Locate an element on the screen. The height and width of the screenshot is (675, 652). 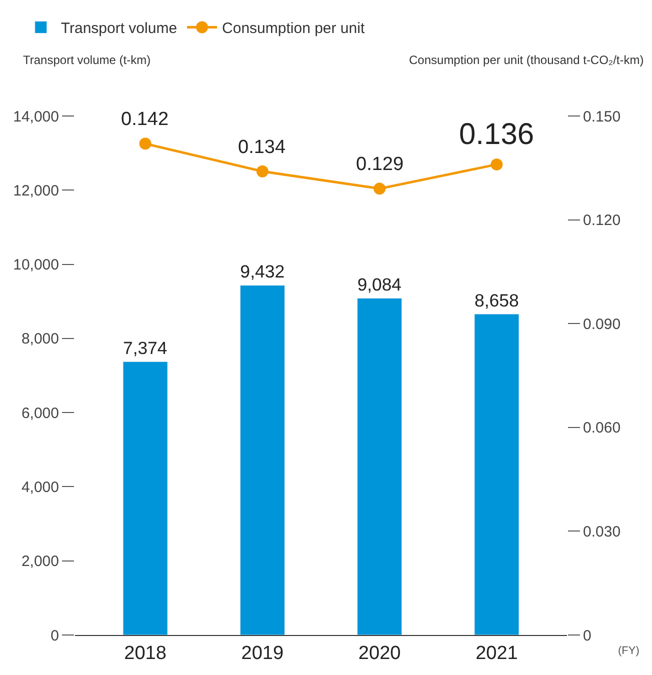
x-tick-label: 2019 is located at coordinates (262, 653).